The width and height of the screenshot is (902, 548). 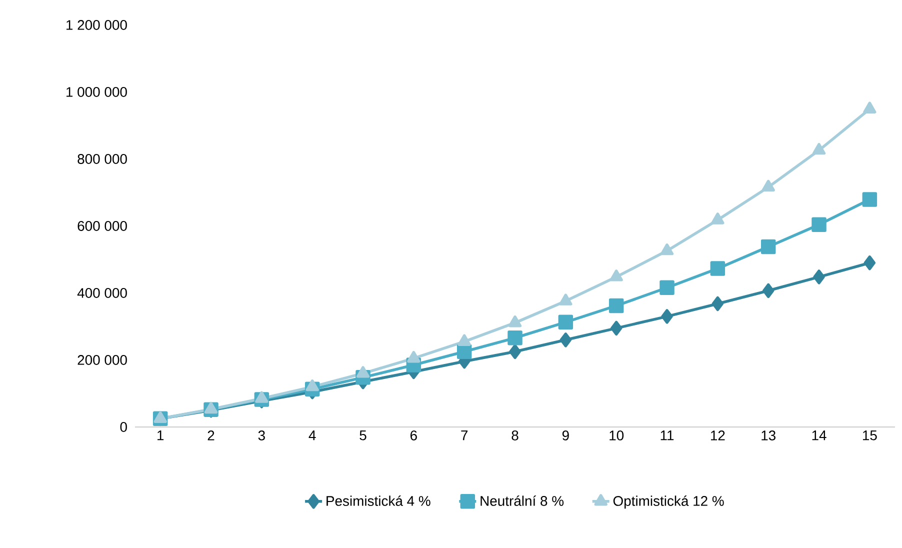 I want to click on x-tick-label: 5, so click(x=363, y=435).